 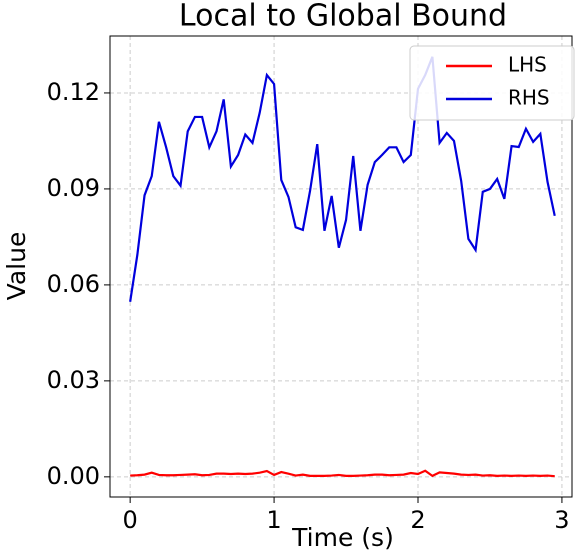 I want to click on x-tick-label: 0, so click(x=130, y=520).